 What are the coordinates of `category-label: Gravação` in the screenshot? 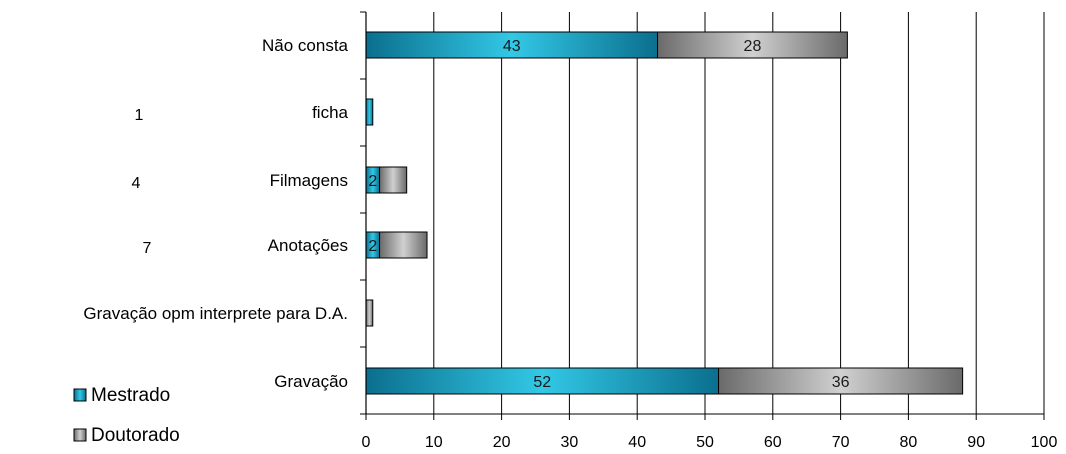 It's located at (311, 381).